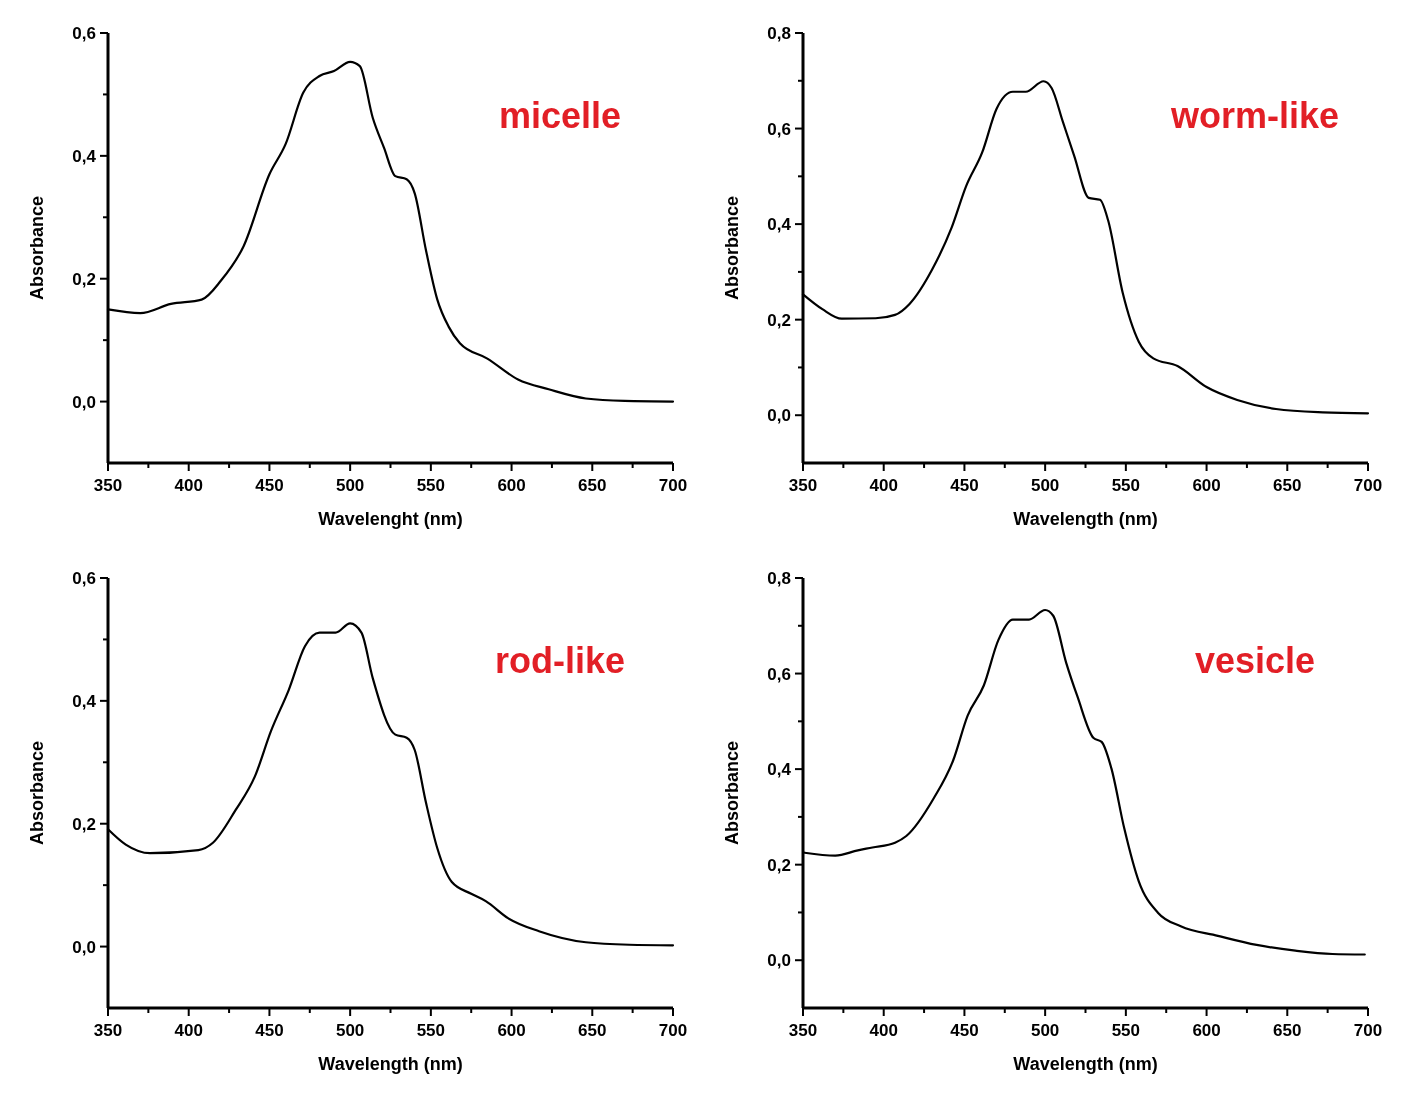 The image size is (1404, 1102). Describe the element at coordinates (1254, 115) in the screenshot. I see `annotation: worm-like` at that location.